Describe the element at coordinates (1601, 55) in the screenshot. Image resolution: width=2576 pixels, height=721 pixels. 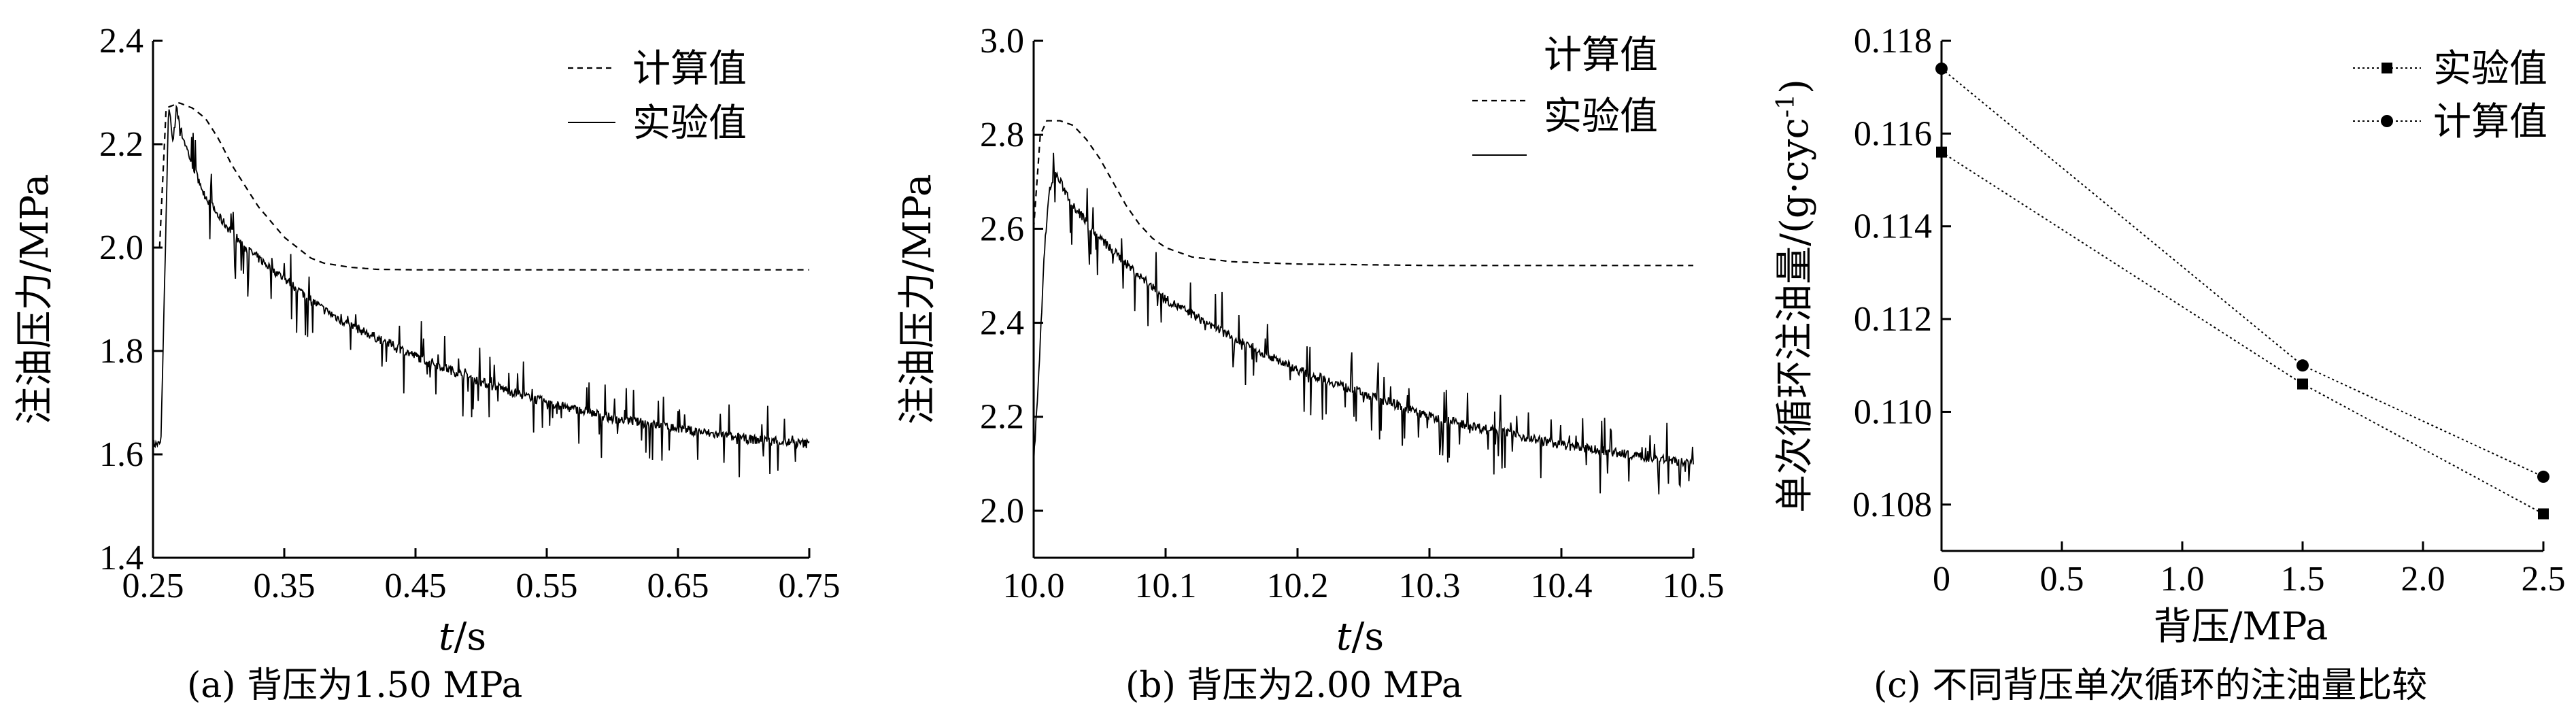
I see `panel-b-legend-calc-label: 计算值` at that location.